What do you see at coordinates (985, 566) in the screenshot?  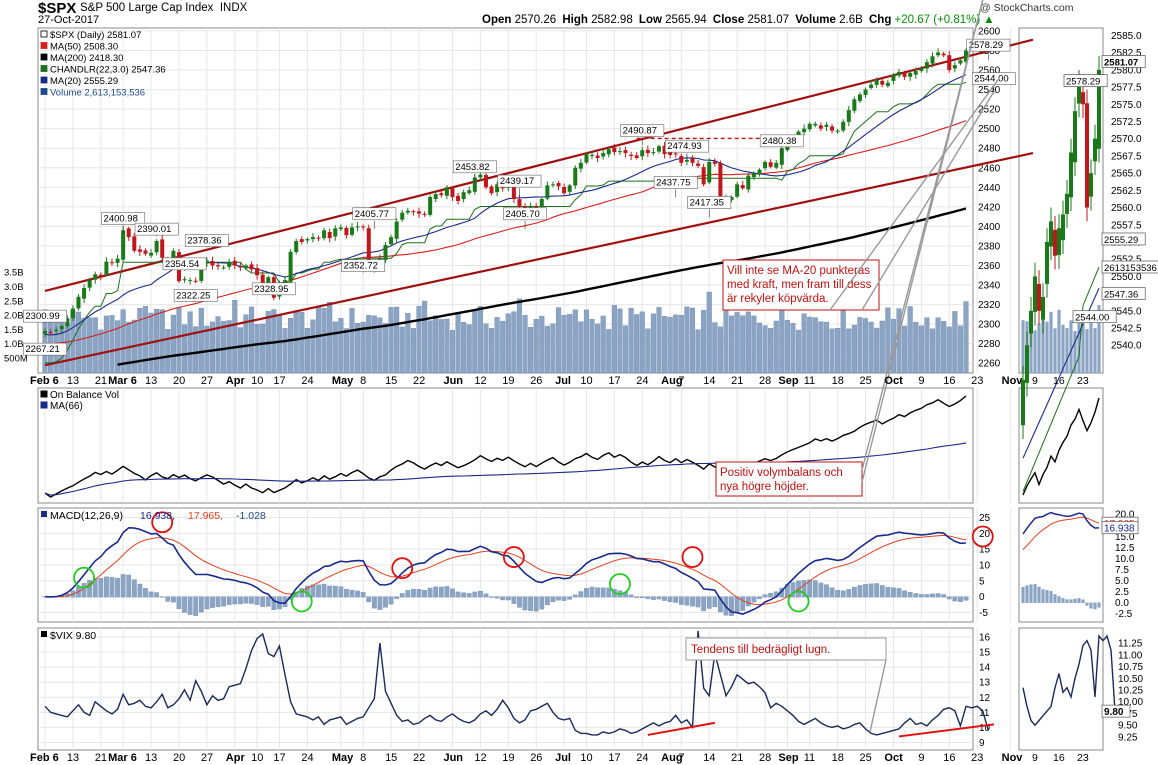 I see `macd-tick-label: 10` at bounding box center [985, 566].